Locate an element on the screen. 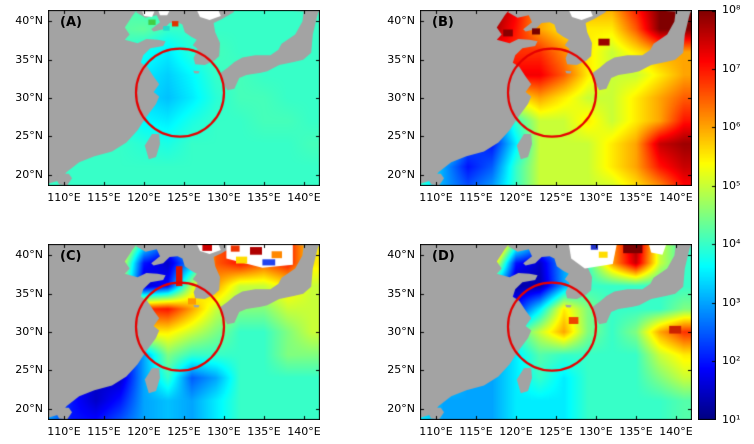 This screenshot has height=444, width=754. colorbar-tick-label: 10⁶ is located at coordinates (731, 127).